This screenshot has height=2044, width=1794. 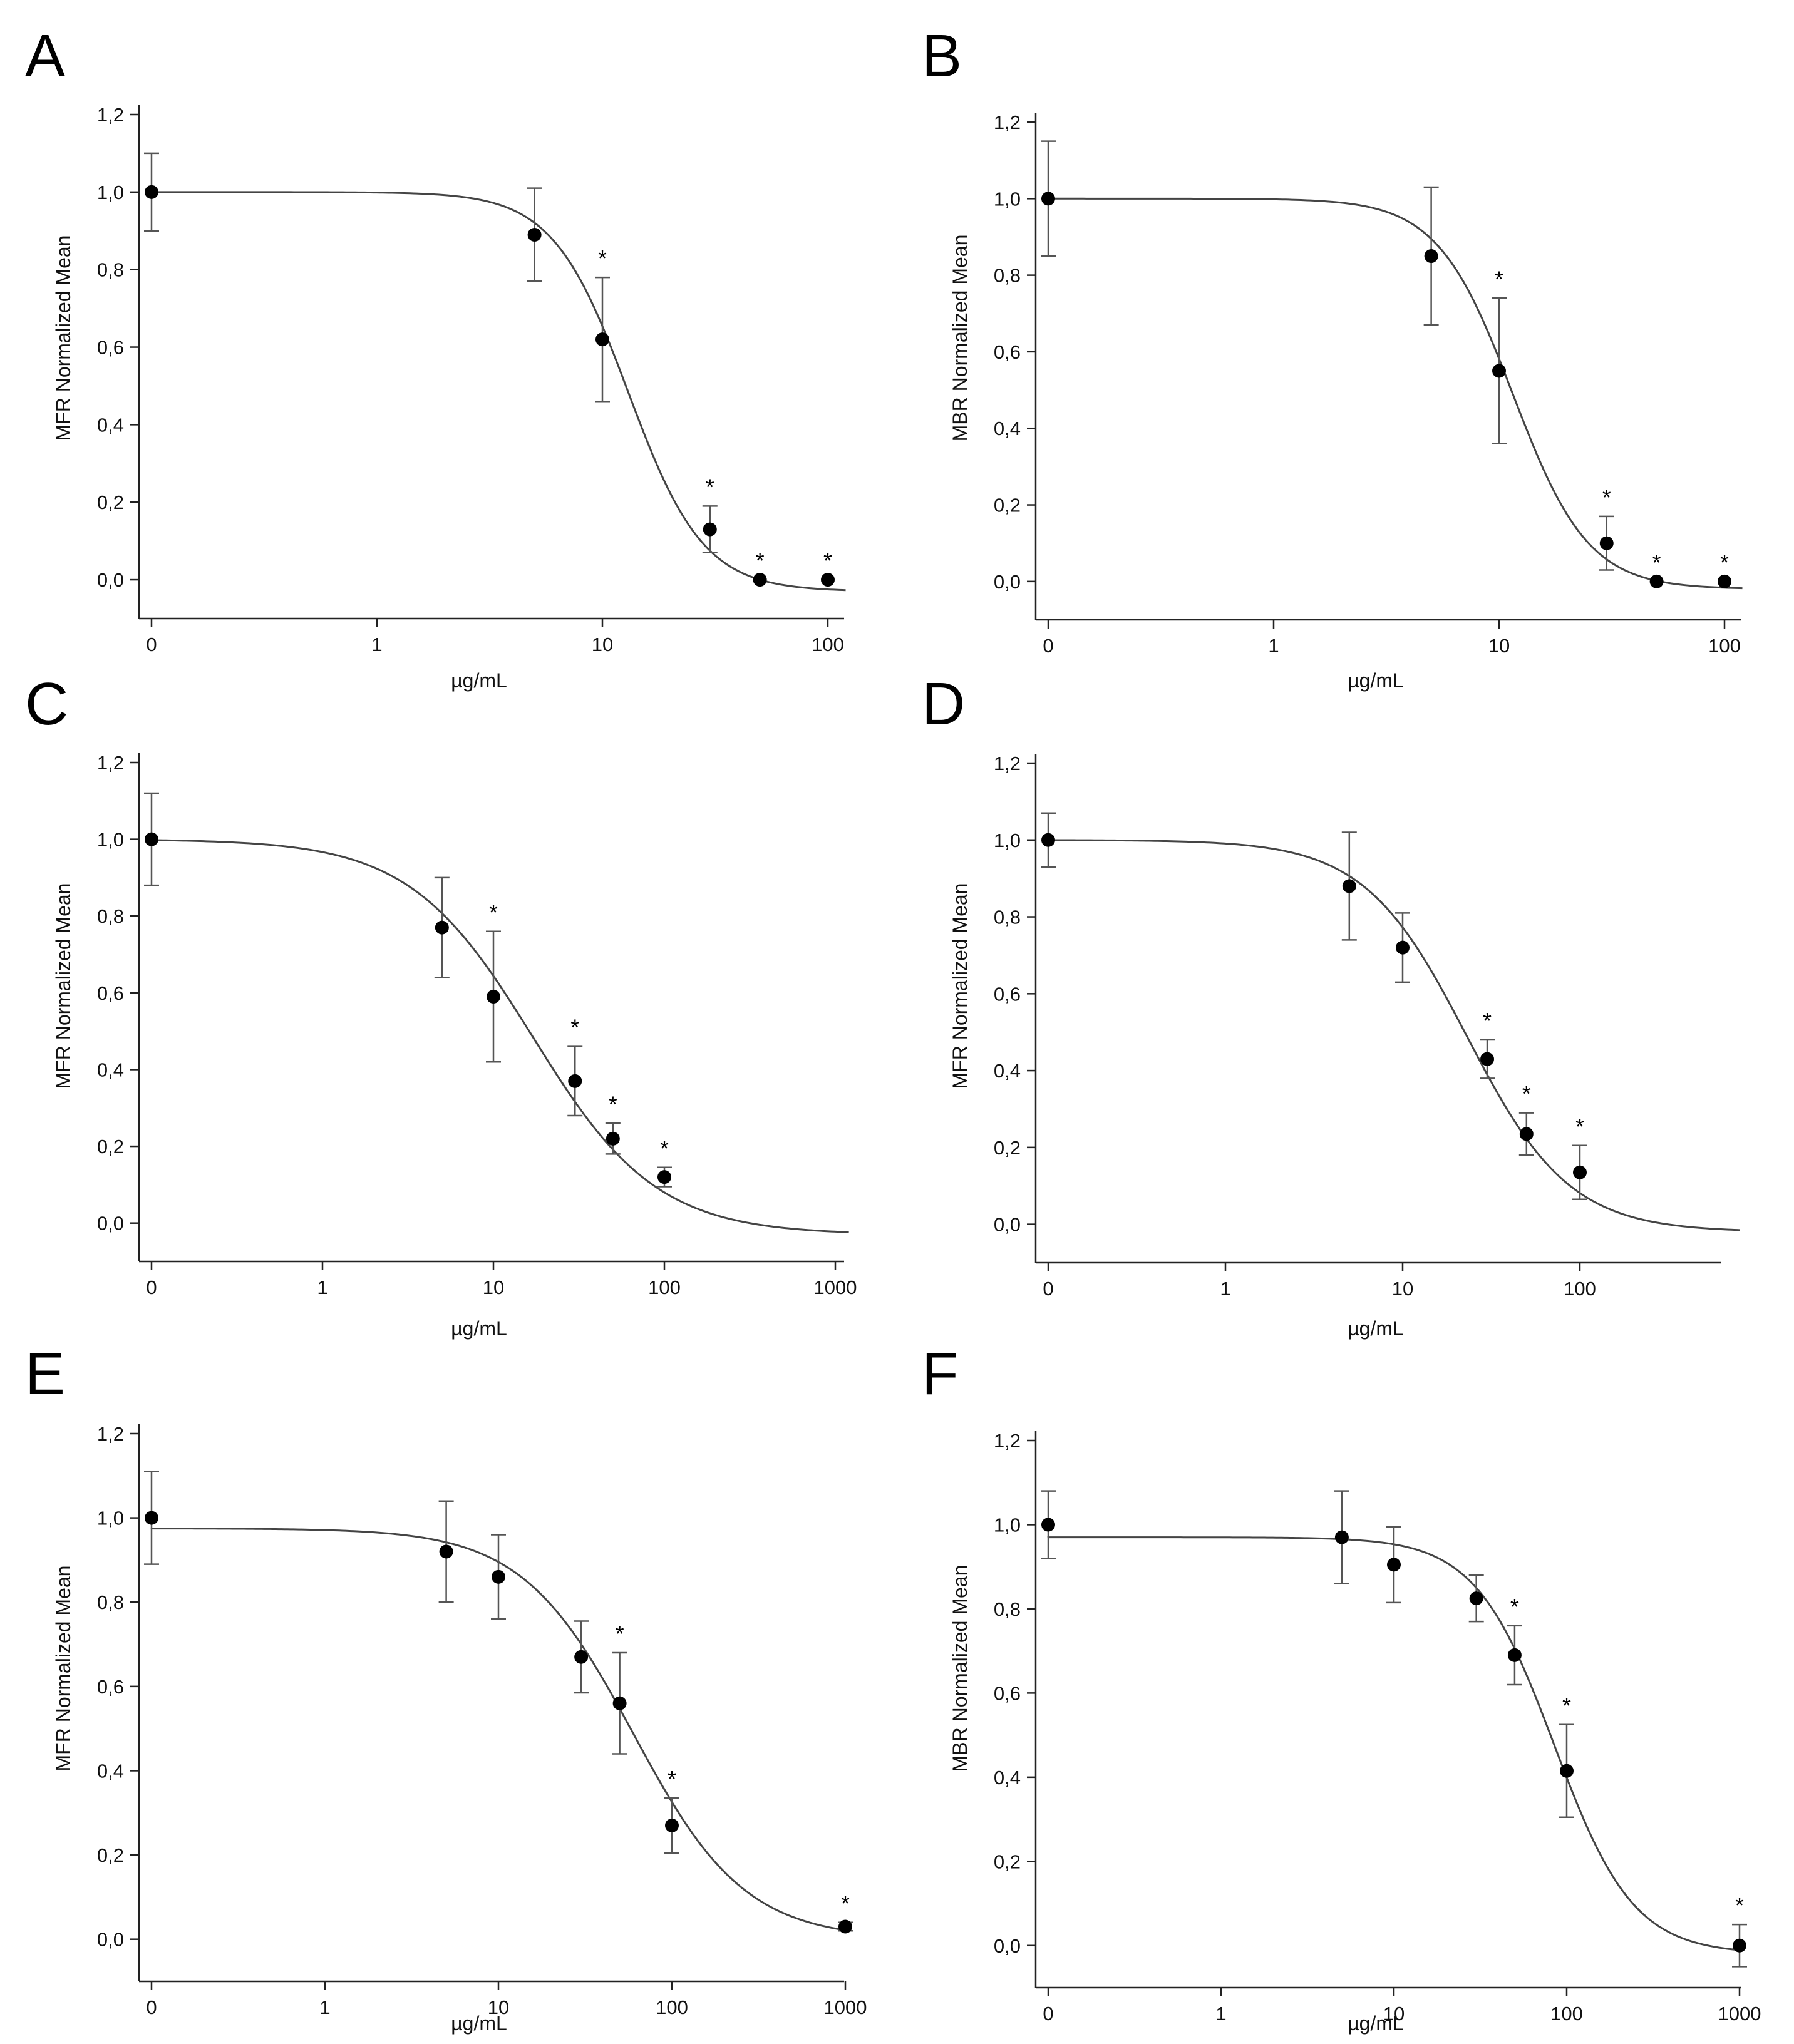 What do you see at coordinates (960, 338) in the screenshot?
I see `y-axis-title: MBR Normalized Mean` at bounding box center [960, 338].